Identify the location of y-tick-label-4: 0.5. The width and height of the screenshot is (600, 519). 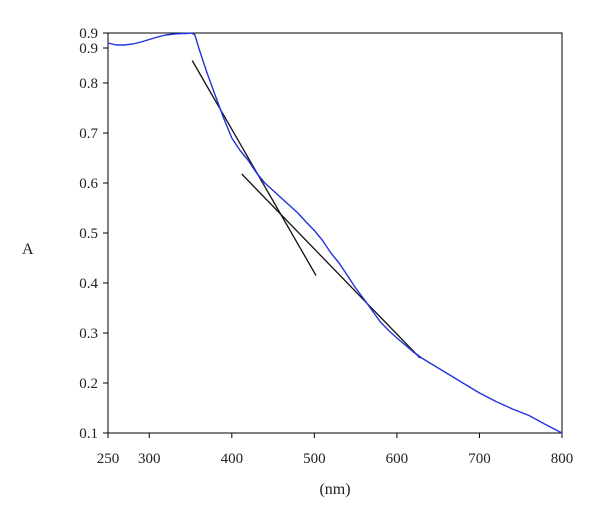
(88, 234).